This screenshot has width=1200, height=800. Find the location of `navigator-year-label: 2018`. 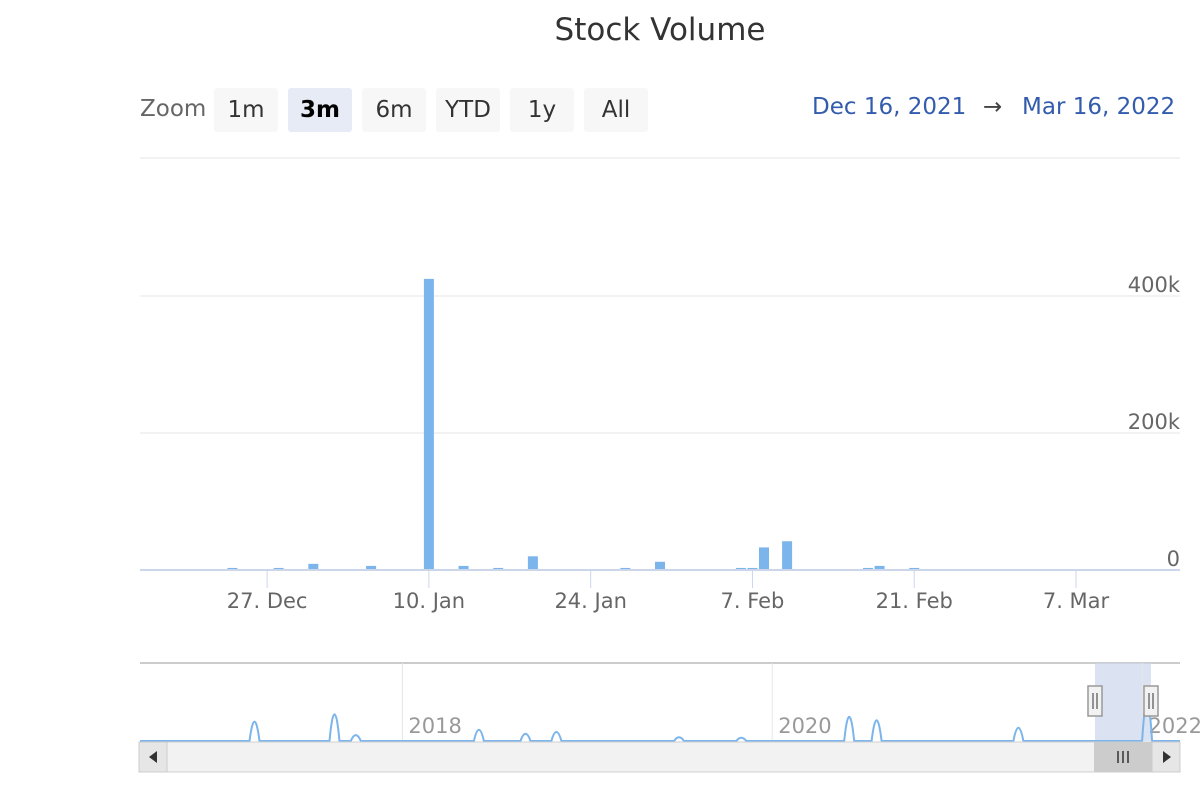

navigator-year-label: 2018 is located at coordinates (434, 726).